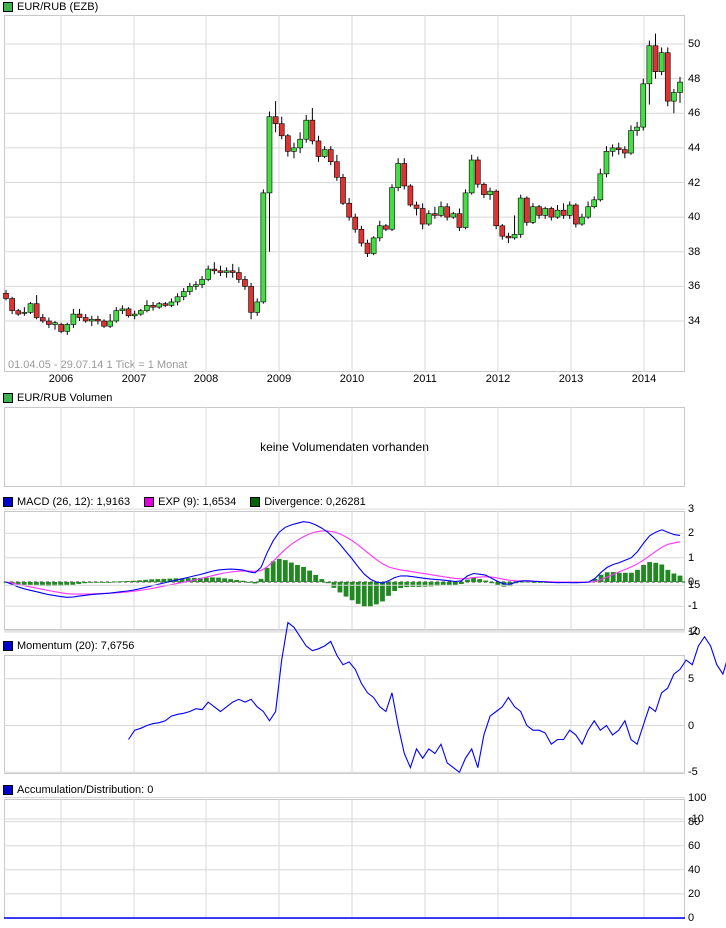 This screenshot has height=928, width=726. What do you see at coordinates (693, 606) in the screenshot?
I see `macd-y-tick: -1` at bounding box center [693, 606].